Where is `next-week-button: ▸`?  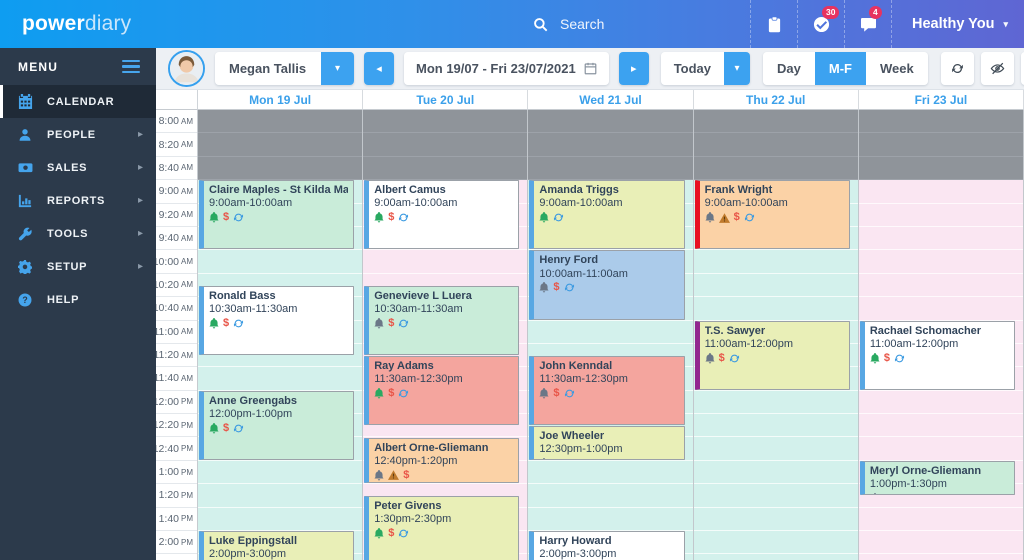 next-week-button: ▸ is located at coordinates (633, 68).